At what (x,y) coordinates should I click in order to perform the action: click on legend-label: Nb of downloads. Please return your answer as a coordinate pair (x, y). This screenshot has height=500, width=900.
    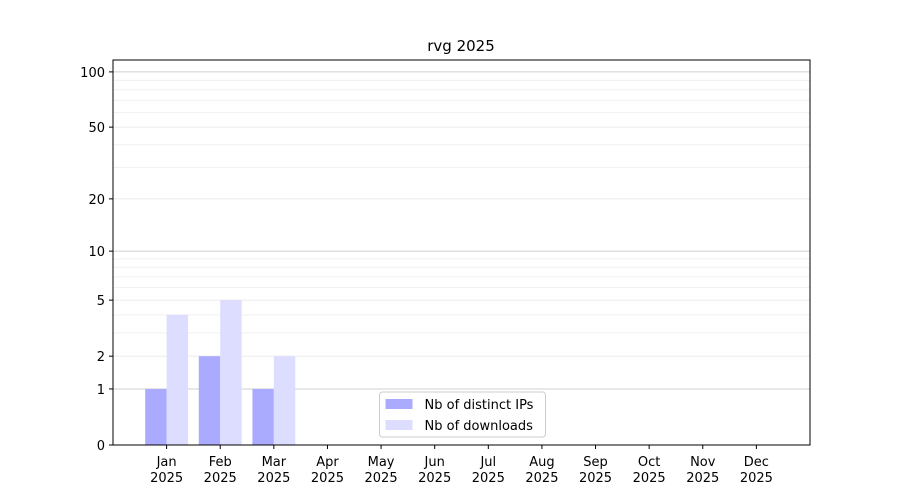
    Looking at the image, I should click on (479, 426).